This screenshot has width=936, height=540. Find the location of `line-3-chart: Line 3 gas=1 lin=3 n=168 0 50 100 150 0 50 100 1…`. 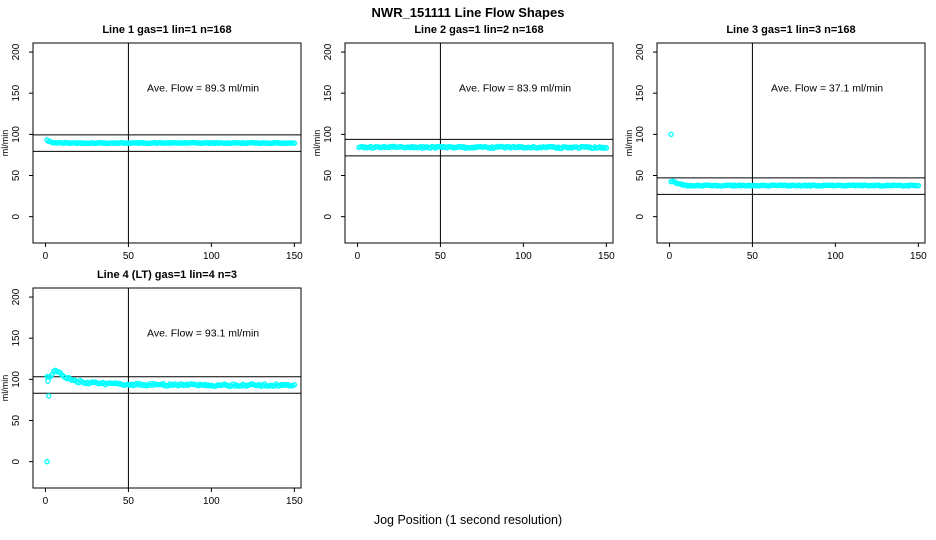

line-3-chart: Line 3 gas=1 lin=3 n=168 0 50 100 150 0 50 100 1… is located at coordinates (775, 143).